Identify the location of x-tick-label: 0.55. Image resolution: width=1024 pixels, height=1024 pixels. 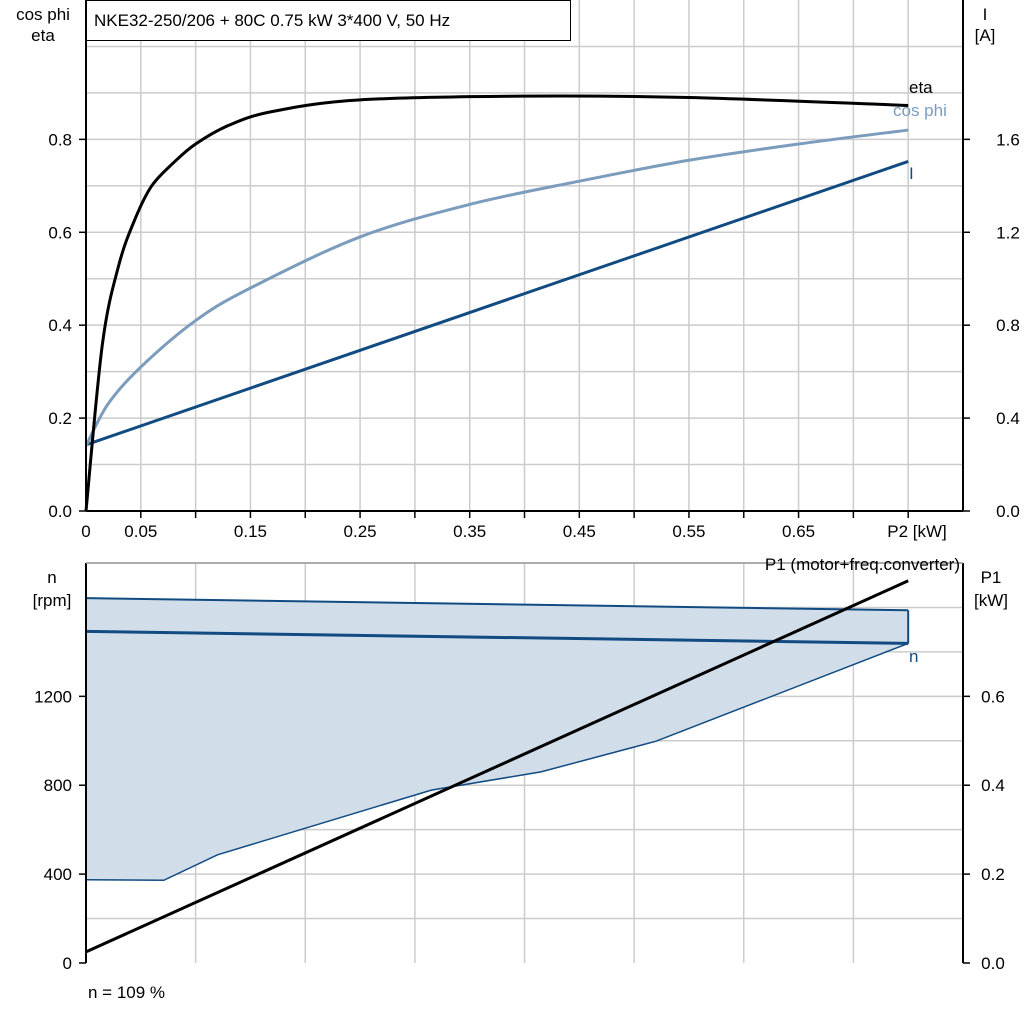
(688, 531).